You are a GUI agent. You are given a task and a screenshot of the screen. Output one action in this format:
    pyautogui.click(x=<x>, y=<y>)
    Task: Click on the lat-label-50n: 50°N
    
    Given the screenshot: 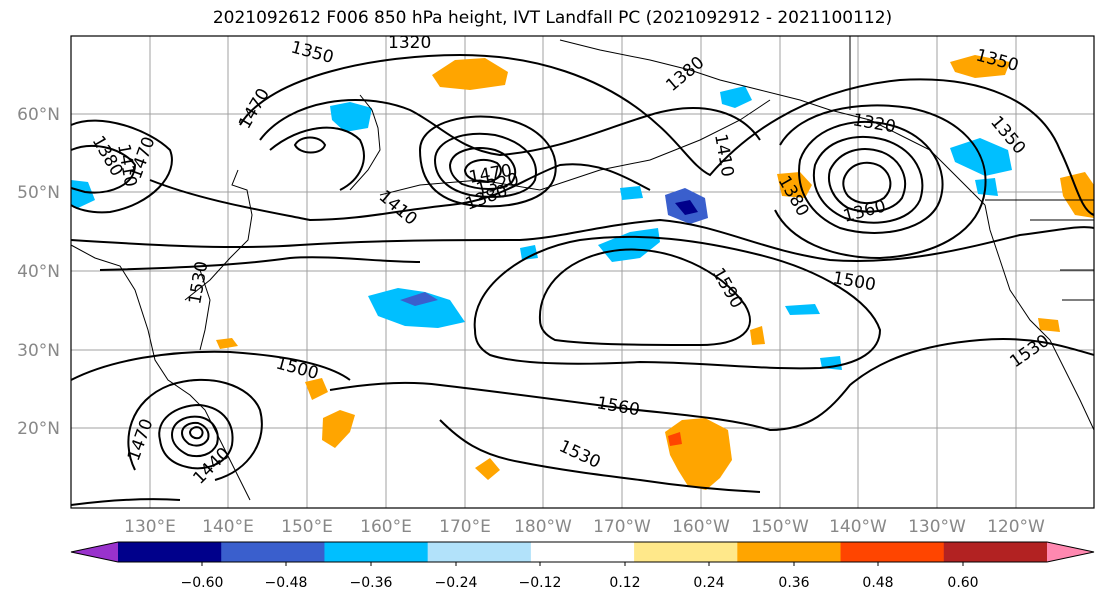 What is the action you would take?
    pyautogui.click(x=38, y=193)
    